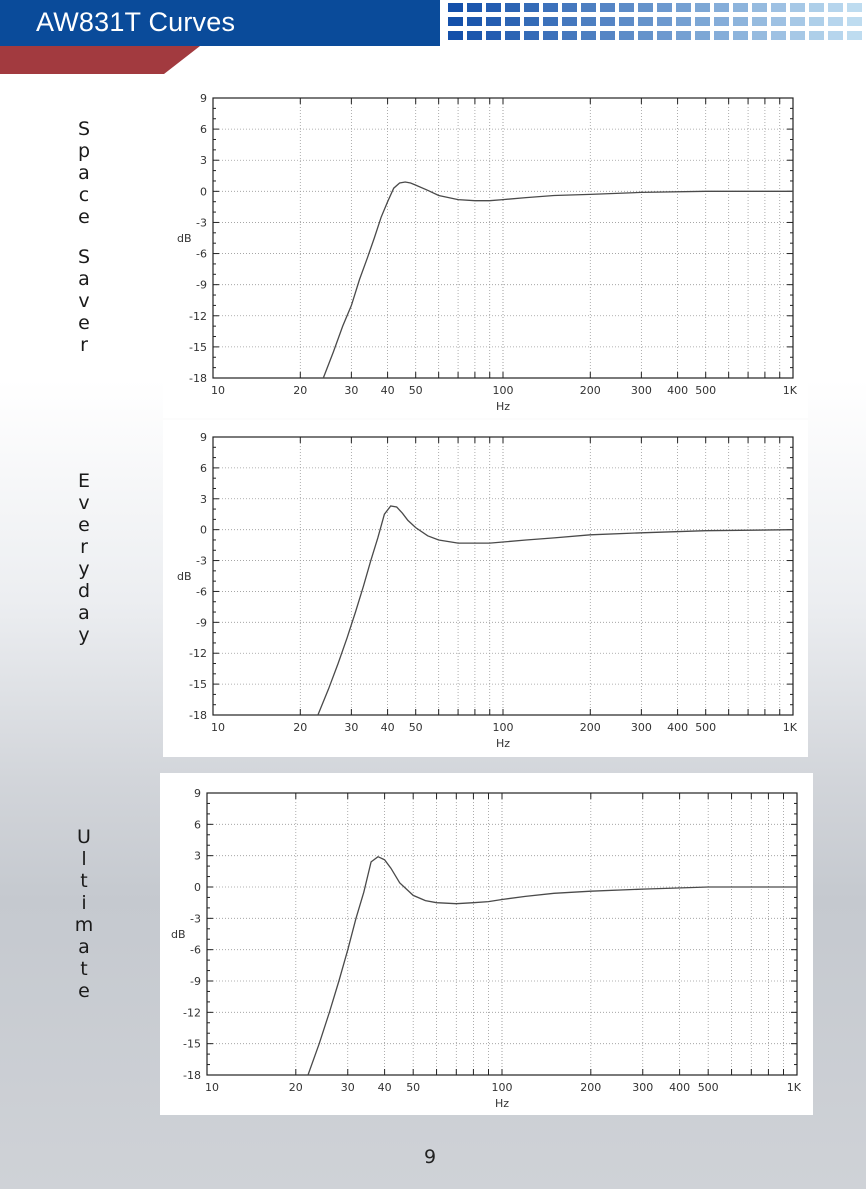 This screenshot has height=1189, width=866. Describe the element at coordinates (192, 1044) in the screenshot. I see `y-tick-label: -15` at that location.